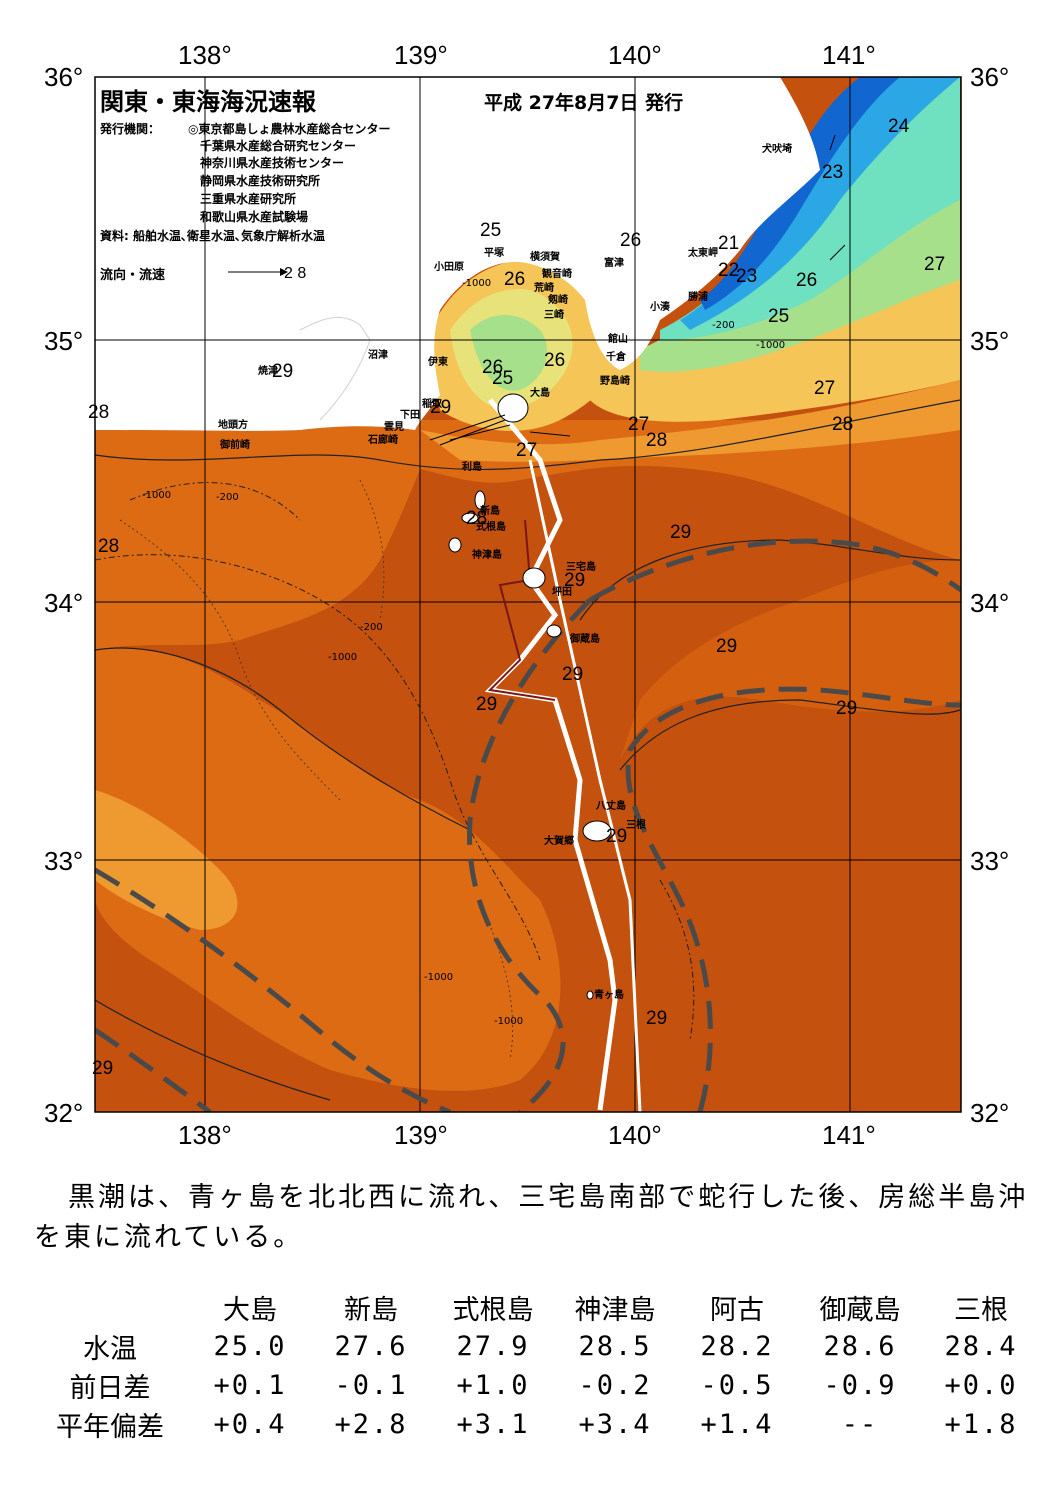 The image size is (1064, 1503). What do you see at coordinates (248, 199) in the screenshot?
I see `issuer-5: 三重県水産研究所` at bounding box center [248, 199].